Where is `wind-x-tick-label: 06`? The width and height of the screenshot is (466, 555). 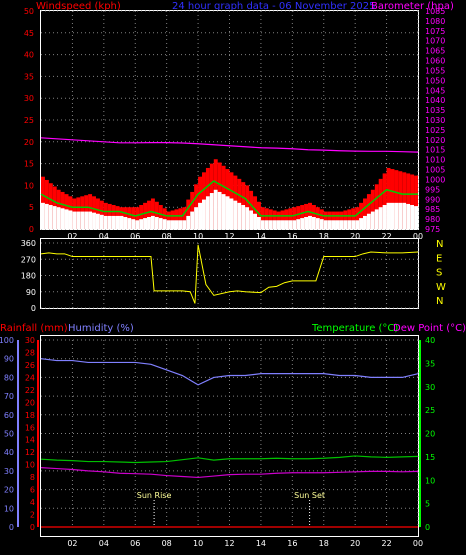 wind-x-tick-label: 06 is located at coordinates (135, 236).